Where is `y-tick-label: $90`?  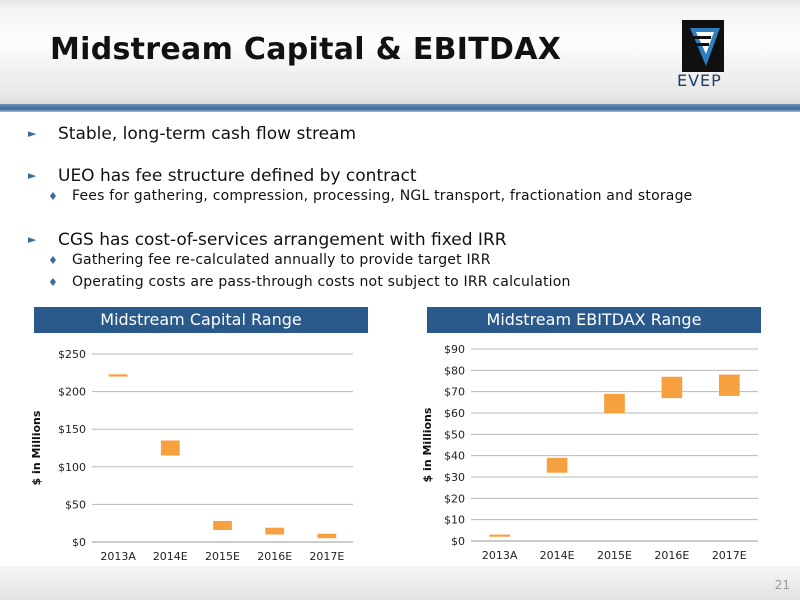 y-tick-label: $90 is located at coordinates (454, 349).